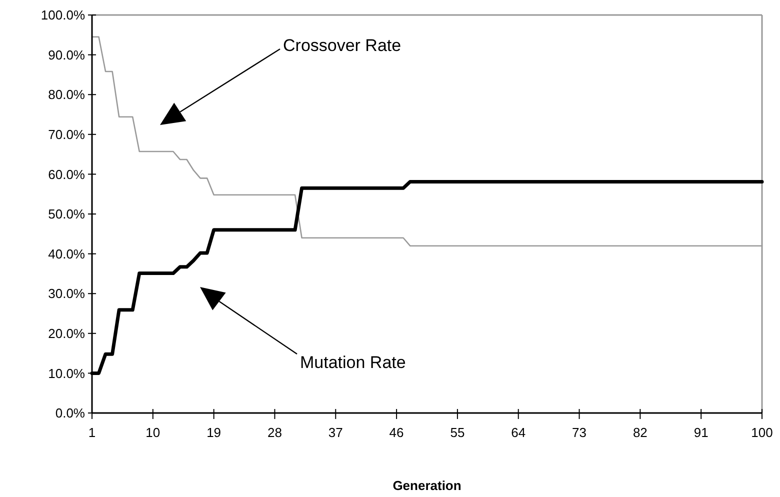 The height and width of the screenshot is (497, 780). What do you see at coordinates (70, 413) in the screenshot?
I see `y-tick-label: 0.0%` at bounding box center [70, 413].